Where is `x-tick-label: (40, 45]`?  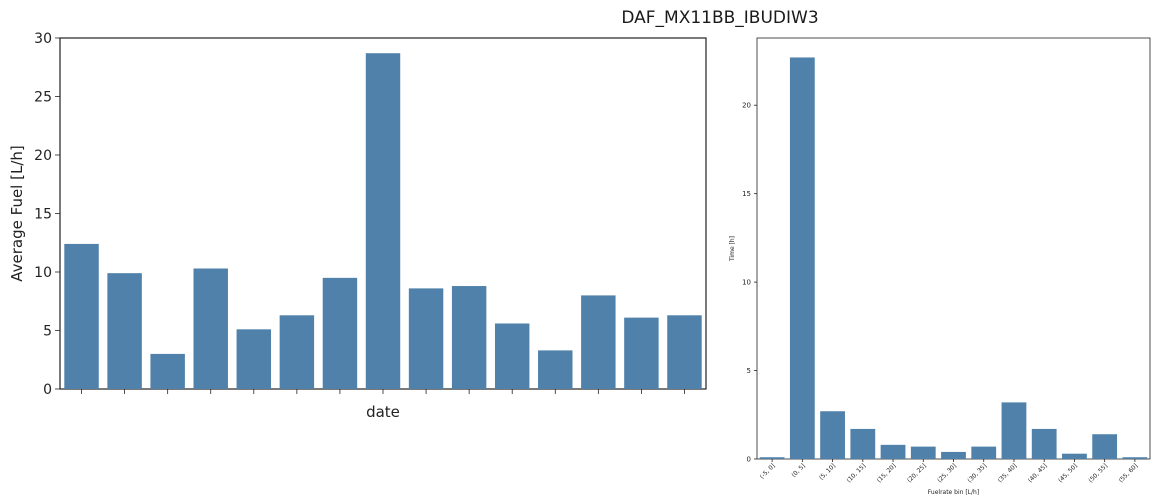 x-tick-label: (40, 45] is located at coordinates (1038, 473).